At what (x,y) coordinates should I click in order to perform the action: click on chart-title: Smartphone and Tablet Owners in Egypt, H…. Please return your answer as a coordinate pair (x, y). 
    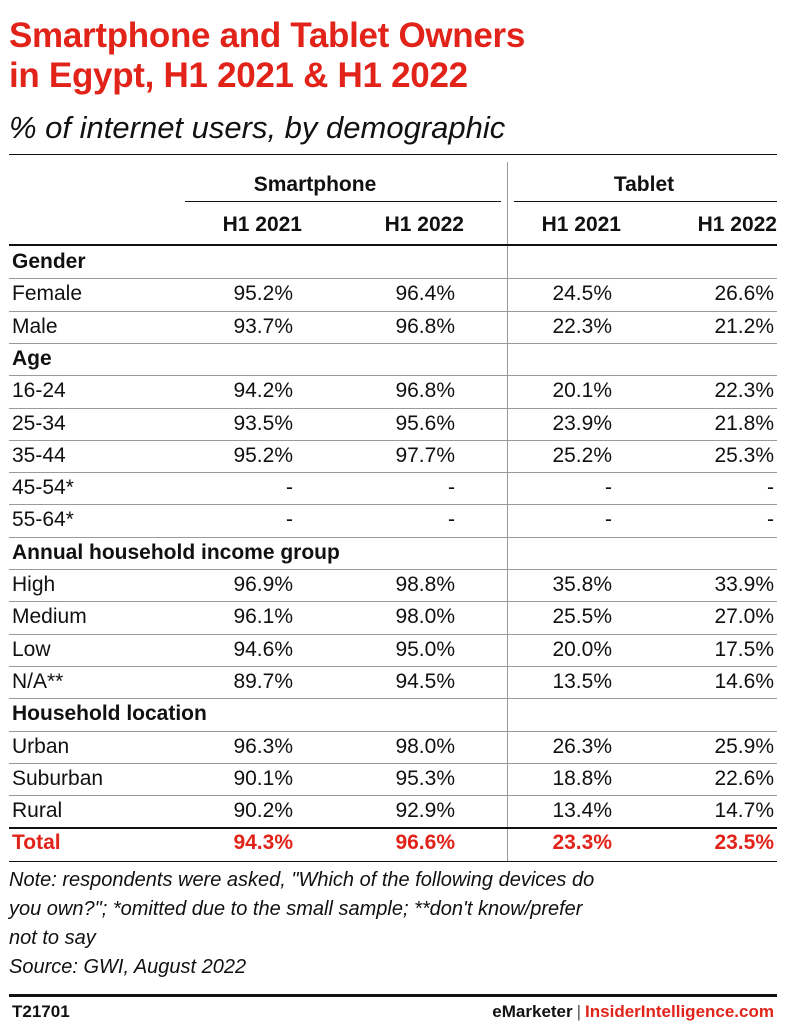
    Looking at the image, I should click on (267, 56).